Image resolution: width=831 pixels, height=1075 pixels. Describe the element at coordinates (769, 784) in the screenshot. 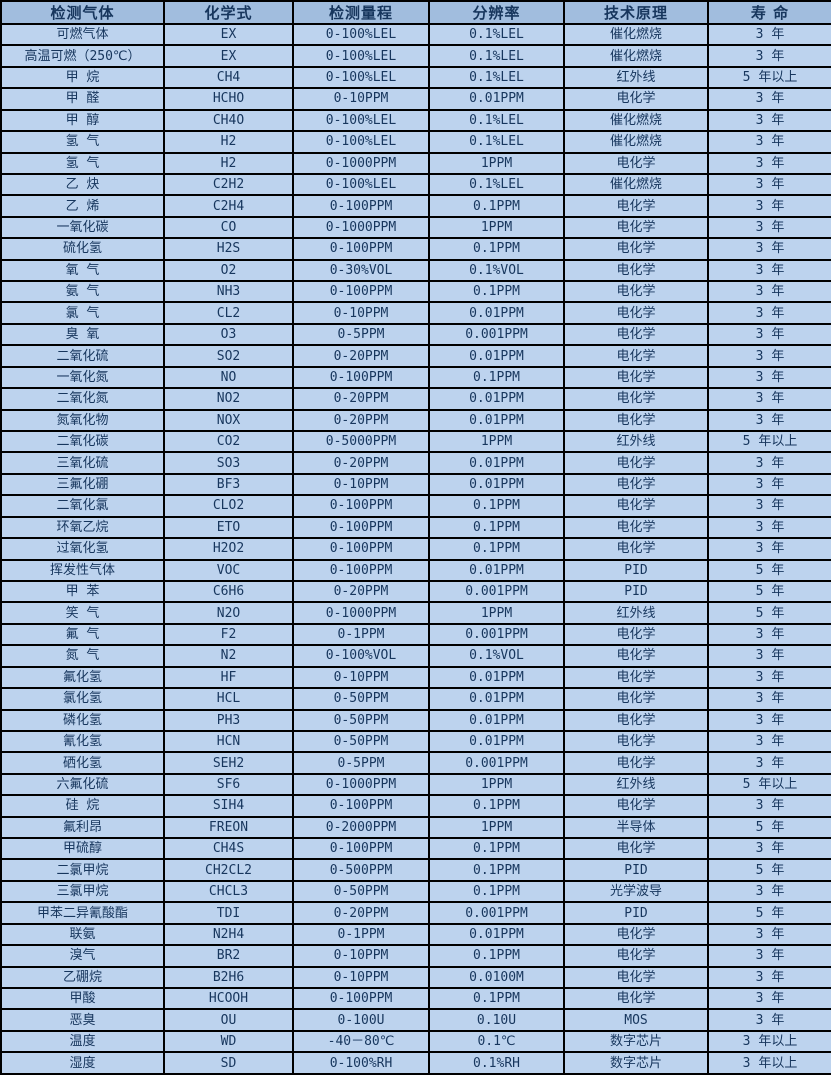

I see `cell-lifespan: 5 年以上` at that location.